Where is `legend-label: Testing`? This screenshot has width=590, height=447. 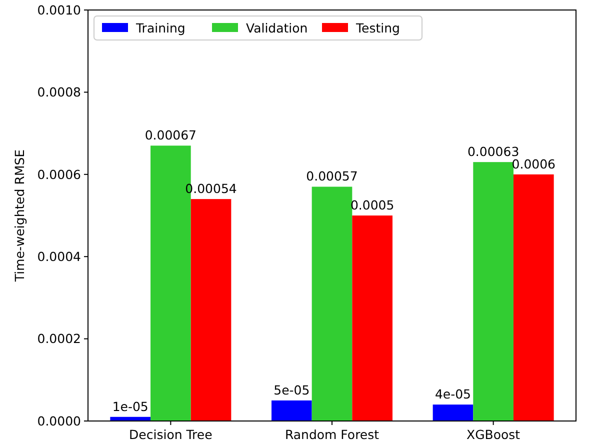 legend-label: Testing is located at coordinates (377, 28).